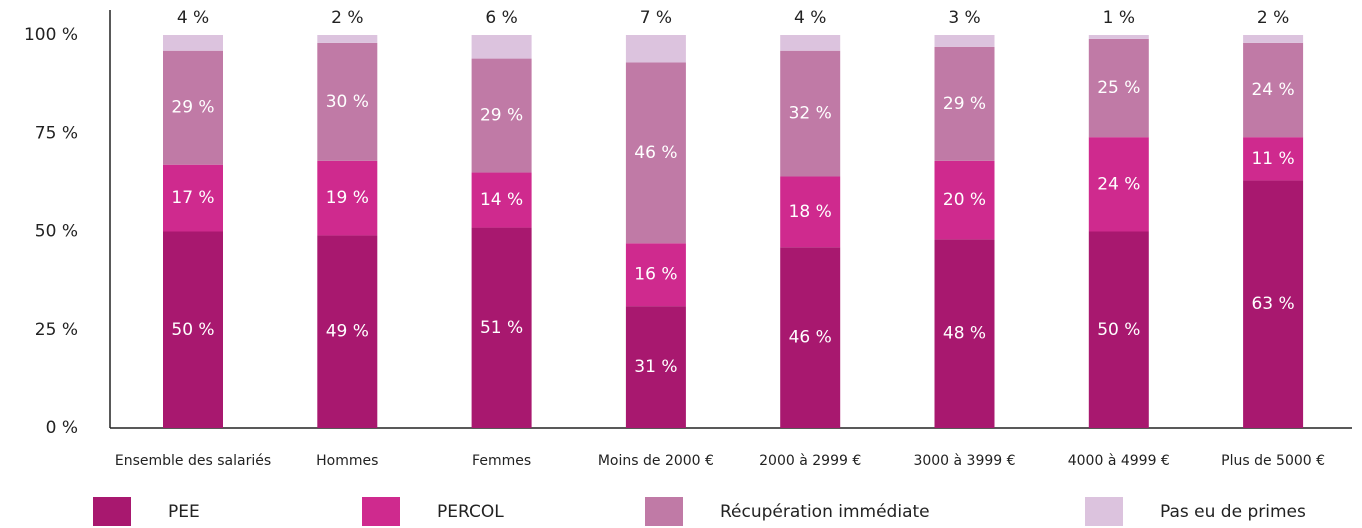 The height and width of the screenshot is (528, 1362). What do you see at coordinates (501, 461) in the screenshot?
I see `x-tick-label: Femmes` at bounding box center [501, 461].